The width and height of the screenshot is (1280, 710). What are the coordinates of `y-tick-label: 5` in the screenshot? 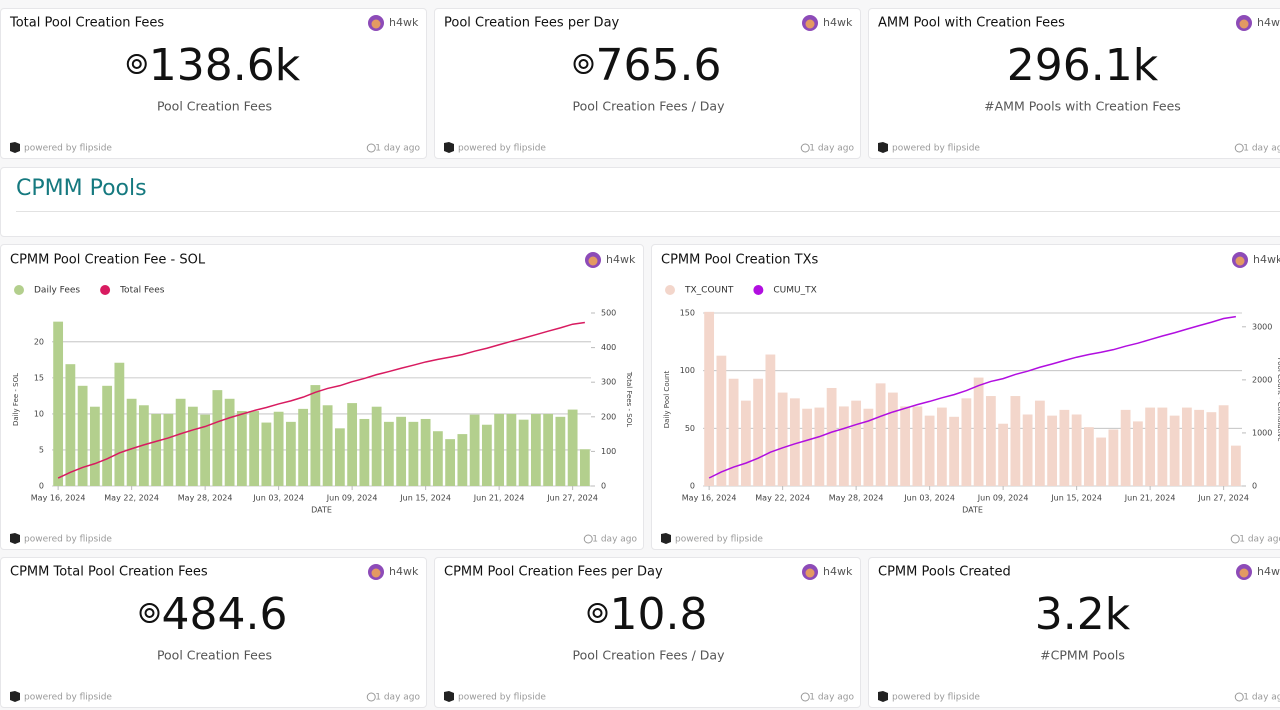 It's located at (41, 449).